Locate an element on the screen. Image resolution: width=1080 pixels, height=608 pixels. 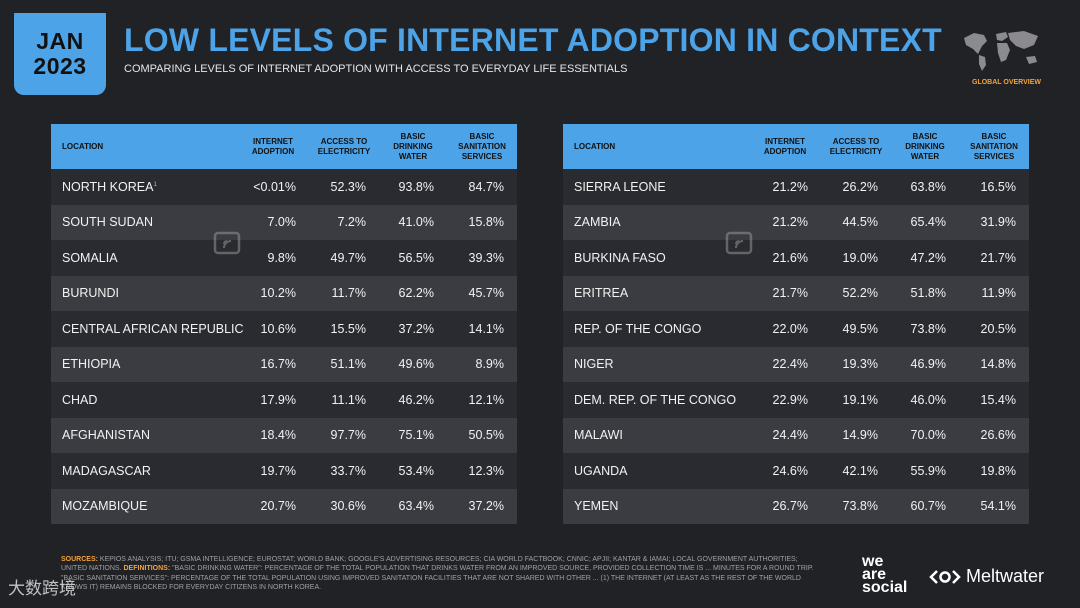
header-sanitation-line3: SERVICES is located at coordinates (994, 156).